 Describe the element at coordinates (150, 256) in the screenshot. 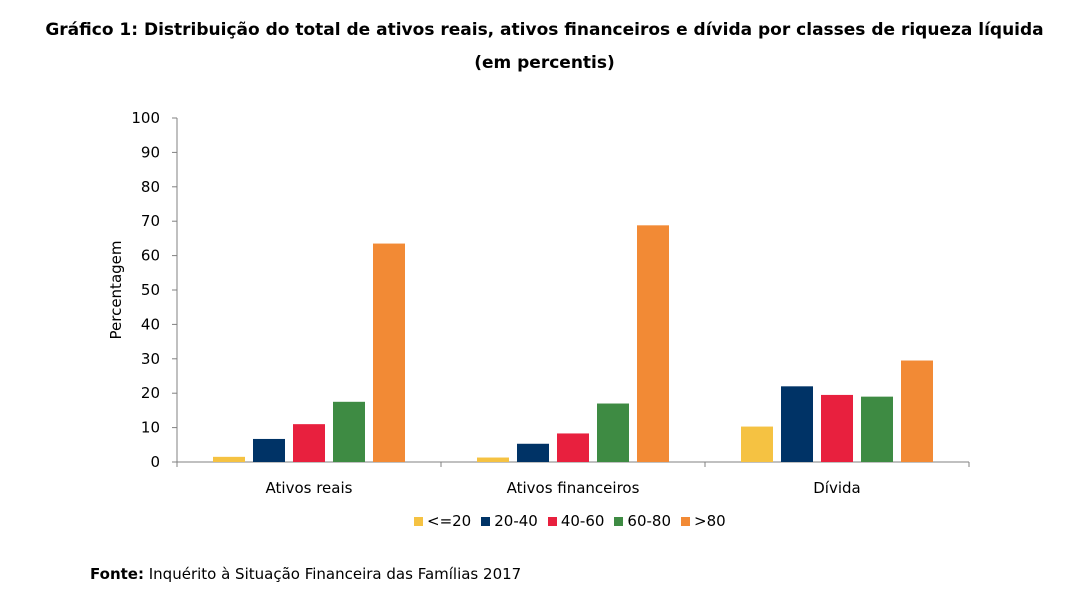

I see `y-tick-label-6: 60` at that location.